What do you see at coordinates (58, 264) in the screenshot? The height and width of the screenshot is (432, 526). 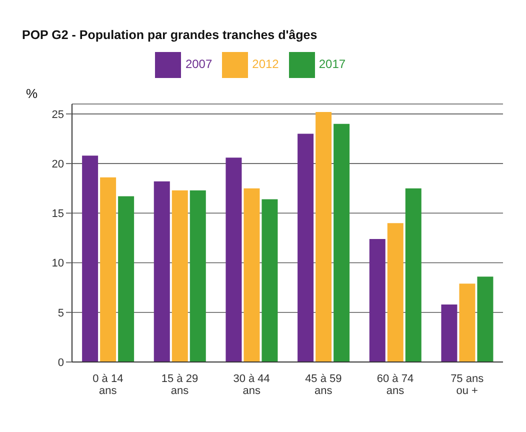 I see `y-tick-label: 10` at bounding box center [58, 264].